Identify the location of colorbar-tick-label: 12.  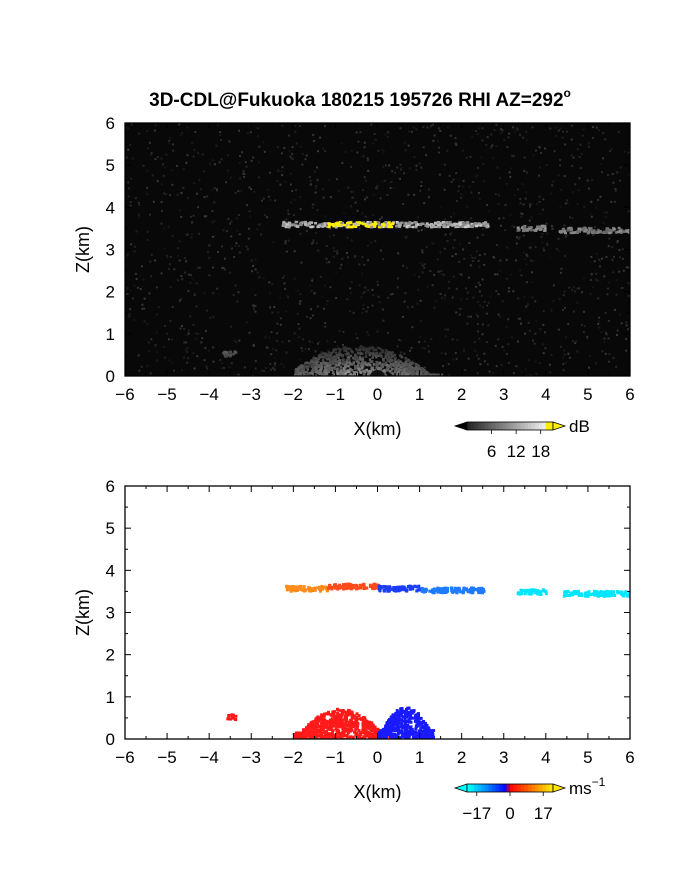
(516, 451).